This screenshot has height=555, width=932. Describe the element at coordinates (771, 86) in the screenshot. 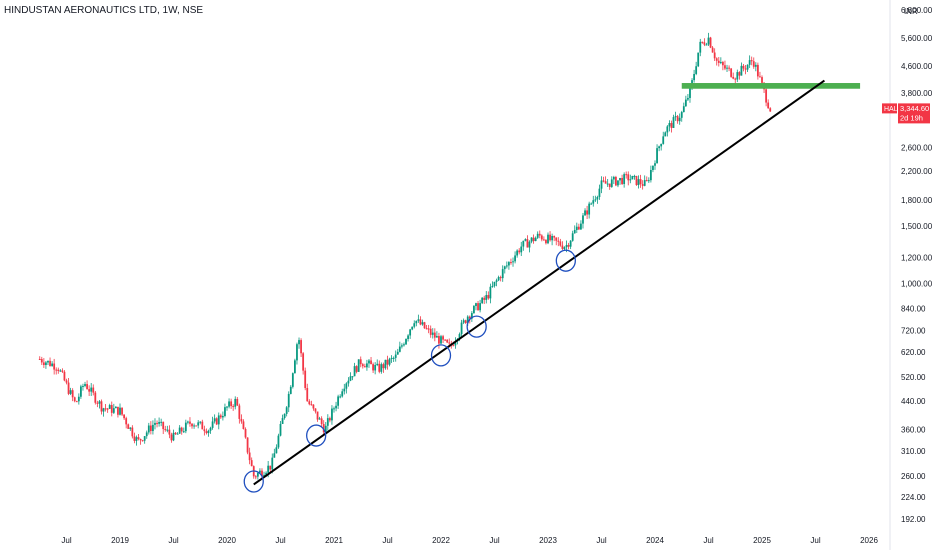

I see `support-zone` at that location.